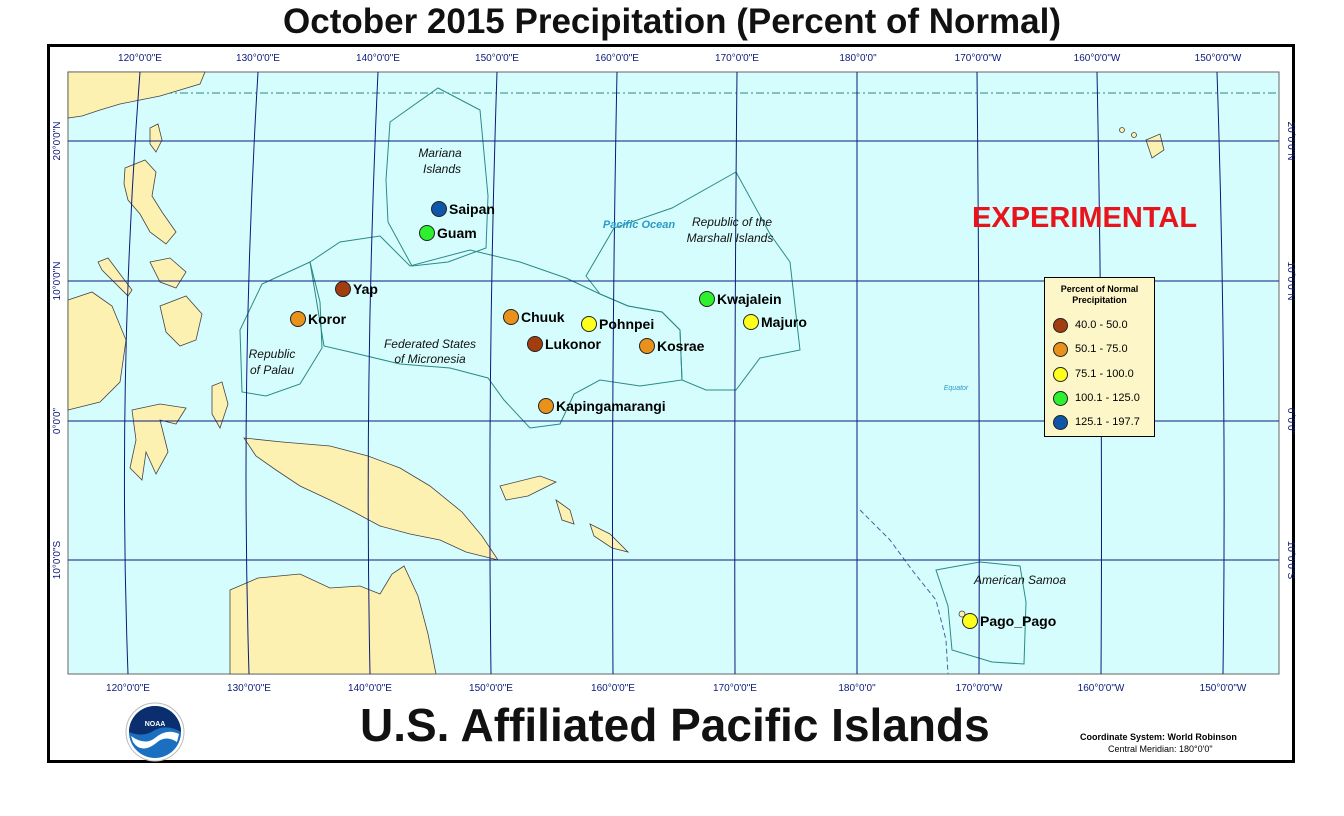  Describe the element at coordinates (430, 359) in the screenshot. I see `region-label-fsm: of Micronesia` at that location.